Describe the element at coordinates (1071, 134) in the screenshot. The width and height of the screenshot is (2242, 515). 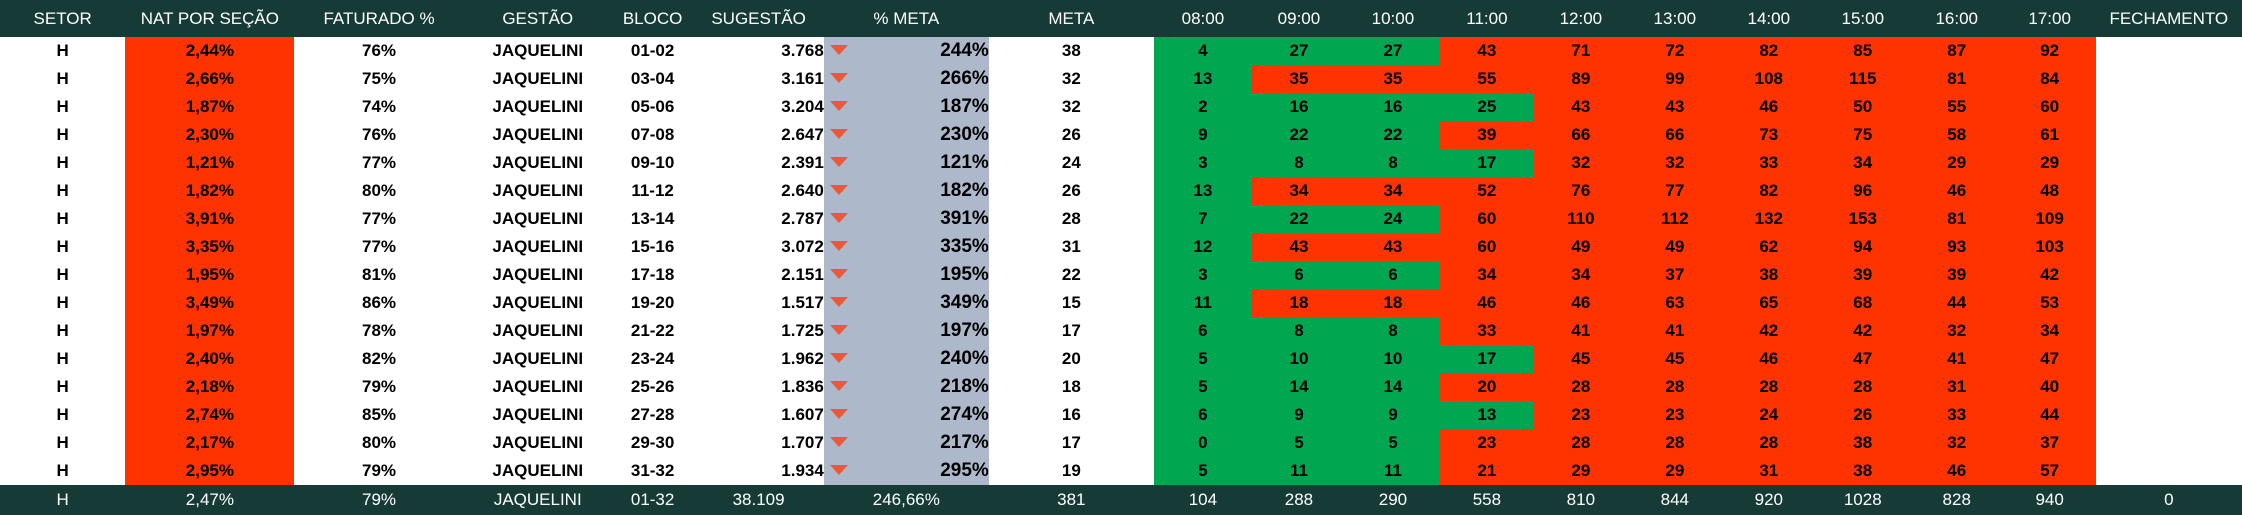
I see `cell-meta: 26` at that location.